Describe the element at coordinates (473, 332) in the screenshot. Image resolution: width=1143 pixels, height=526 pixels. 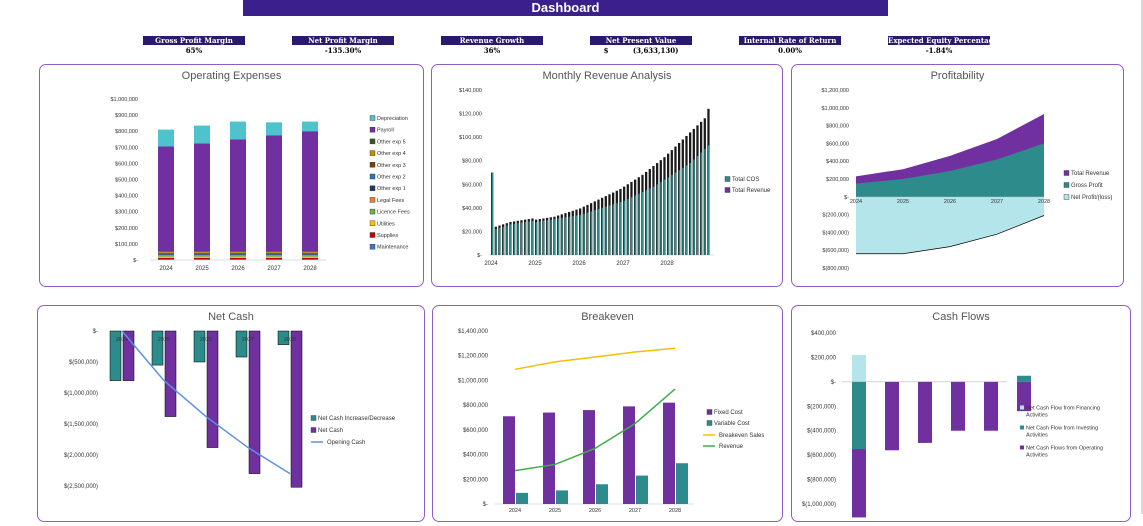
I see `y-tick-label: $1,400,000` at that location.